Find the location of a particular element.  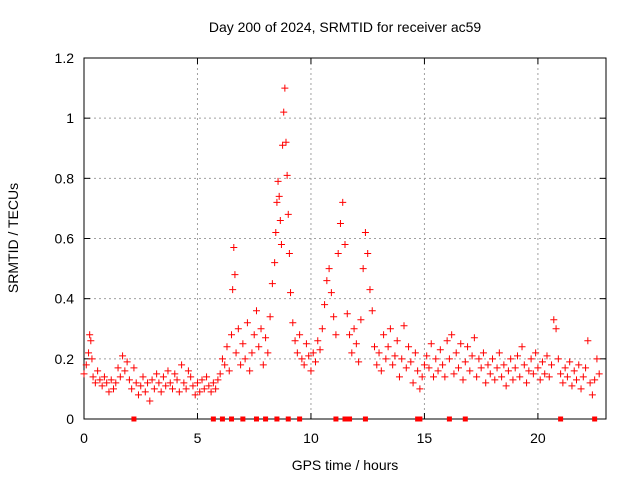

x-tick-label: 10 is located at coordinates (311, 438).